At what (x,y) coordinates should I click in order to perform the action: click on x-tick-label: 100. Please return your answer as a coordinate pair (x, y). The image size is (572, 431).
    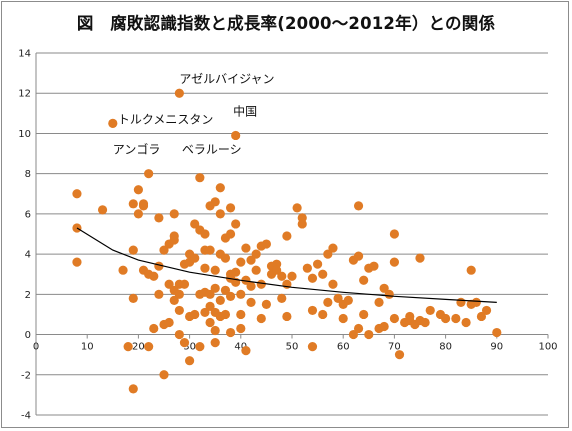
    Looking at the image, I should click on (547, 347).